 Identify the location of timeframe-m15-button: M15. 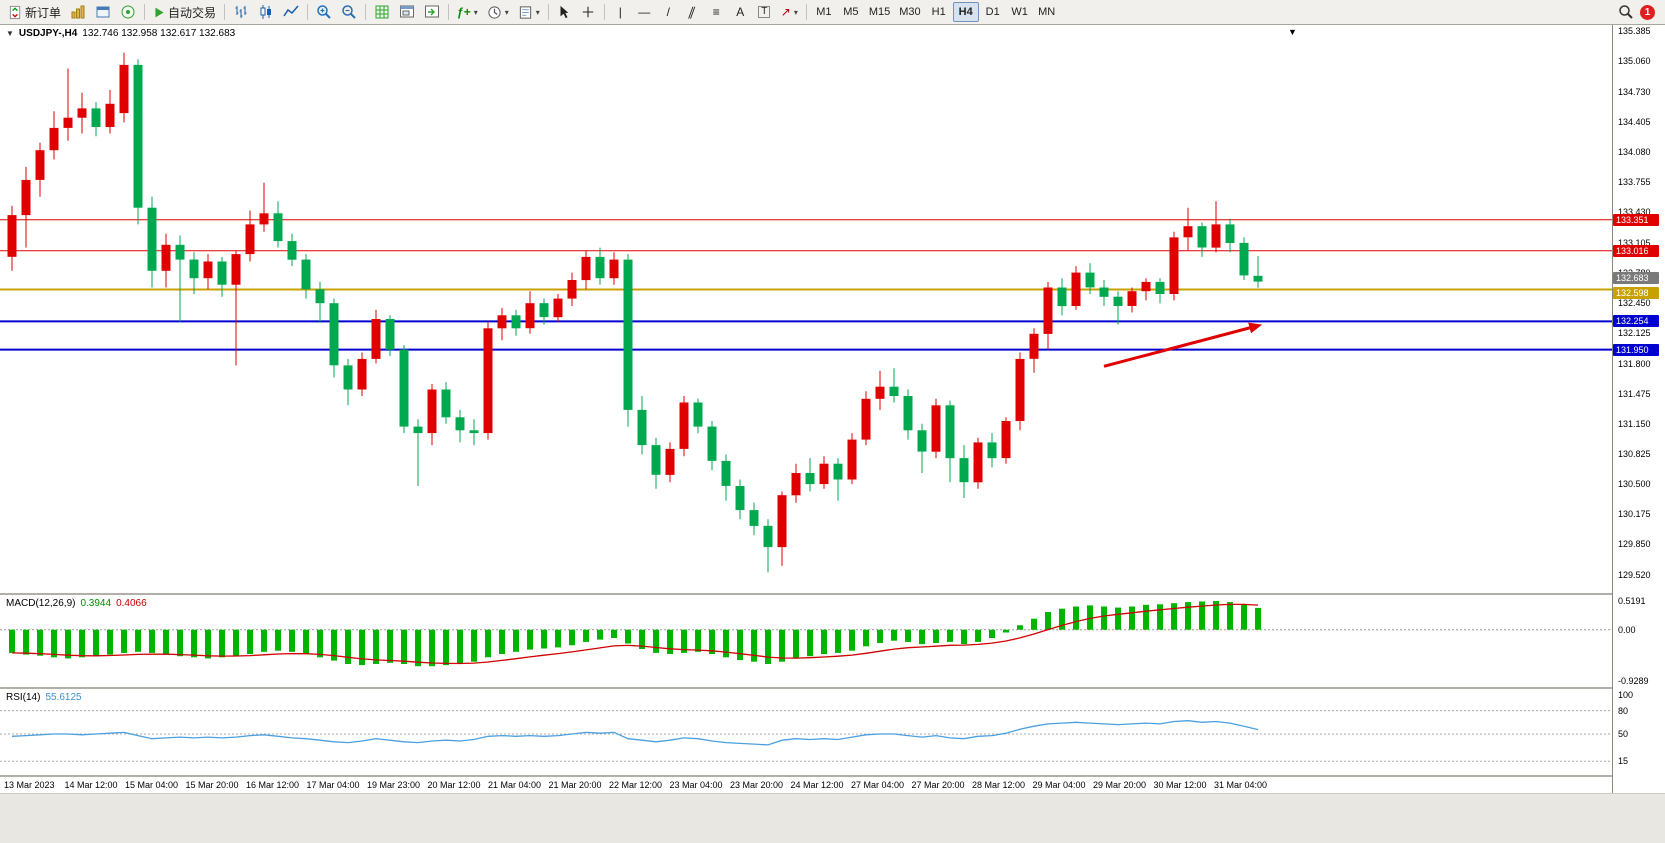
(879, 12).